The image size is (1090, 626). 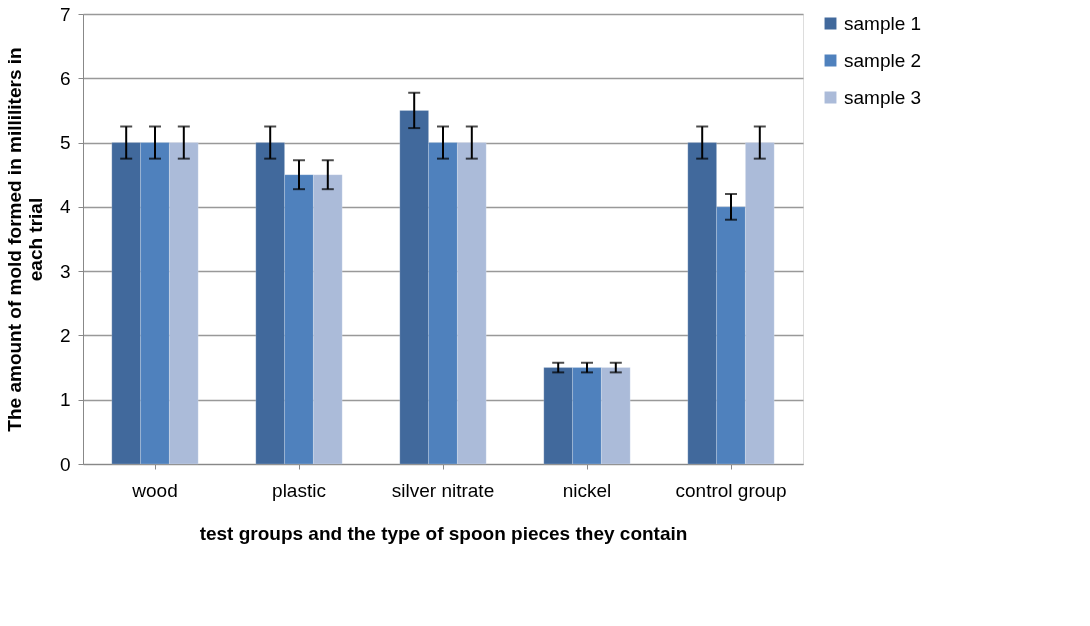 I want to click on legend-label: sample 1, so click(x=883, y=23).